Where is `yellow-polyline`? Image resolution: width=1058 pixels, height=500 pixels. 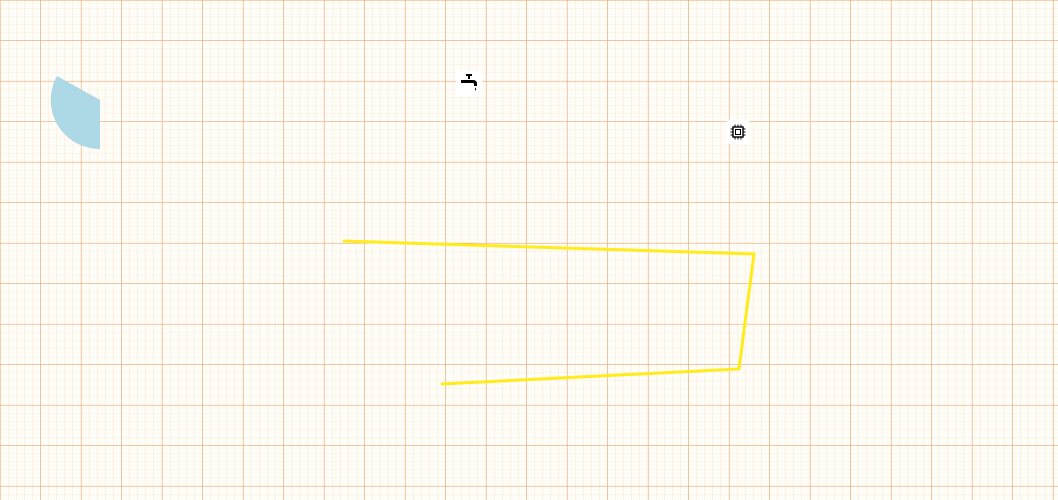
yellow-polyline is located at coordinates (549, 312).